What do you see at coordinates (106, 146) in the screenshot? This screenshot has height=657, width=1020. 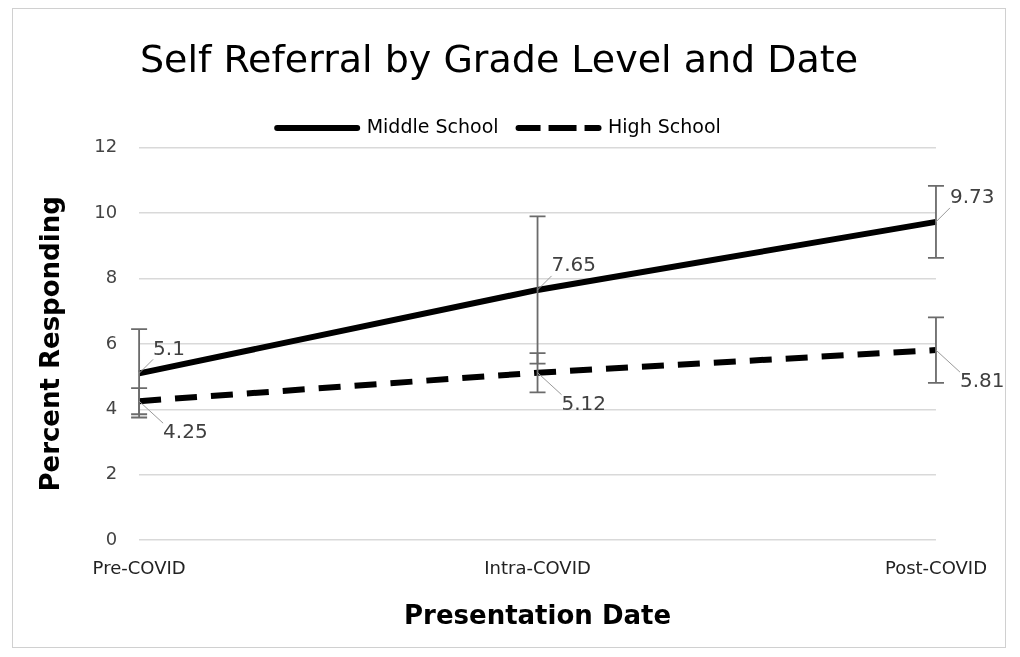 I see `y-tick-label: 12` at bounding box center [106, 146].